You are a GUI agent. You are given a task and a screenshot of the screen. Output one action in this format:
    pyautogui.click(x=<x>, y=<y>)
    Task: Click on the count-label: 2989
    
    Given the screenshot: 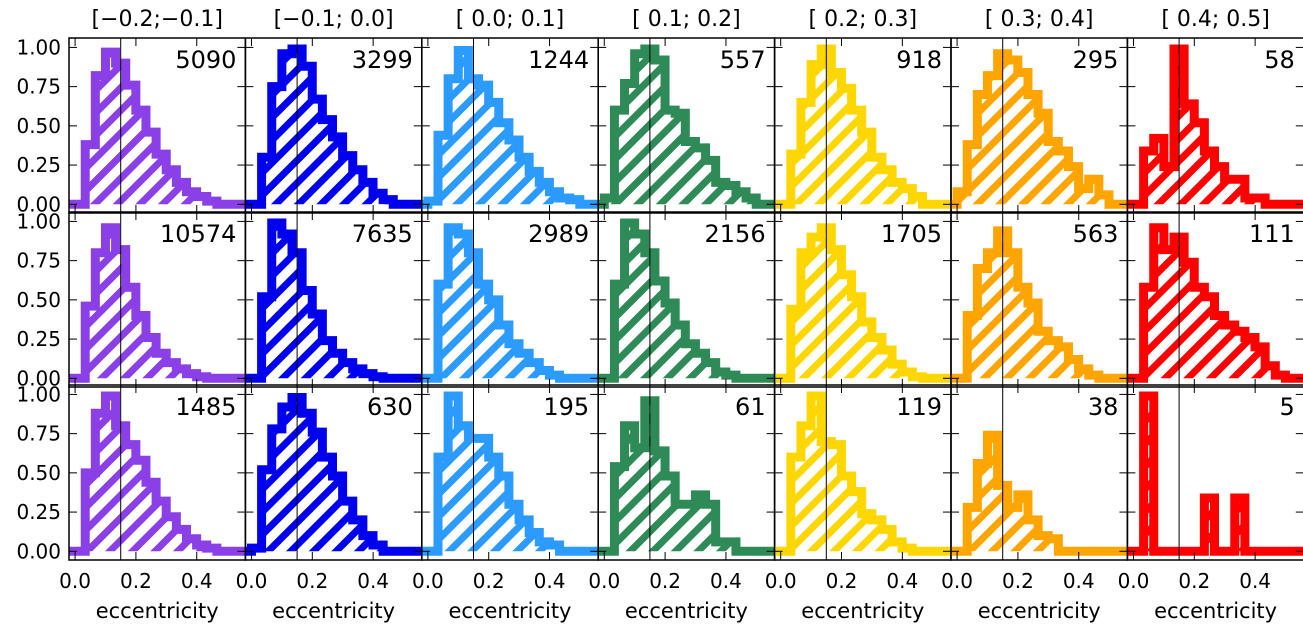 What is the action you would take?
    pyautogui.click(x=558, y=234)
    